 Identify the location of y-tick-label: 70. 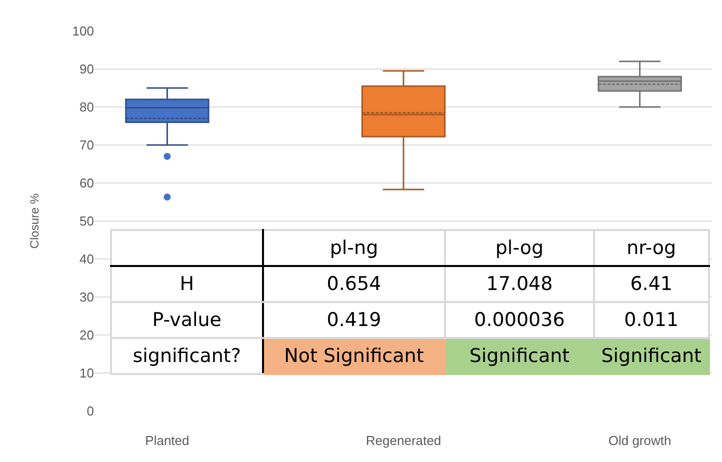
(87, 145).